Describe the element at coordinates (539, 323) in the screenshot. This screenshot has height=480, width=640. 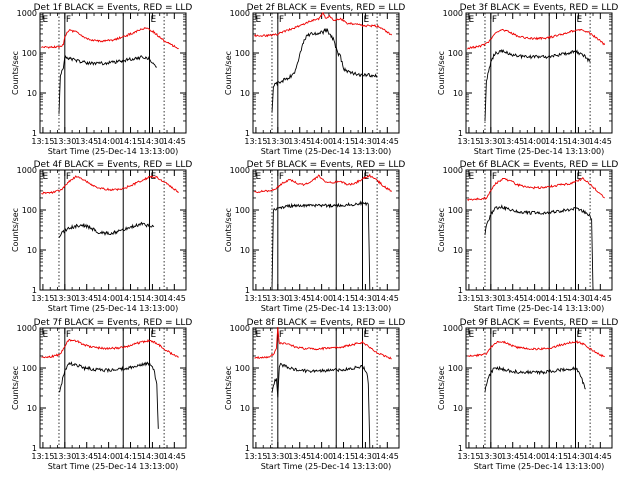
I see `chart-title: Det 9f BLACK = Events, RED = LLD` at that location.